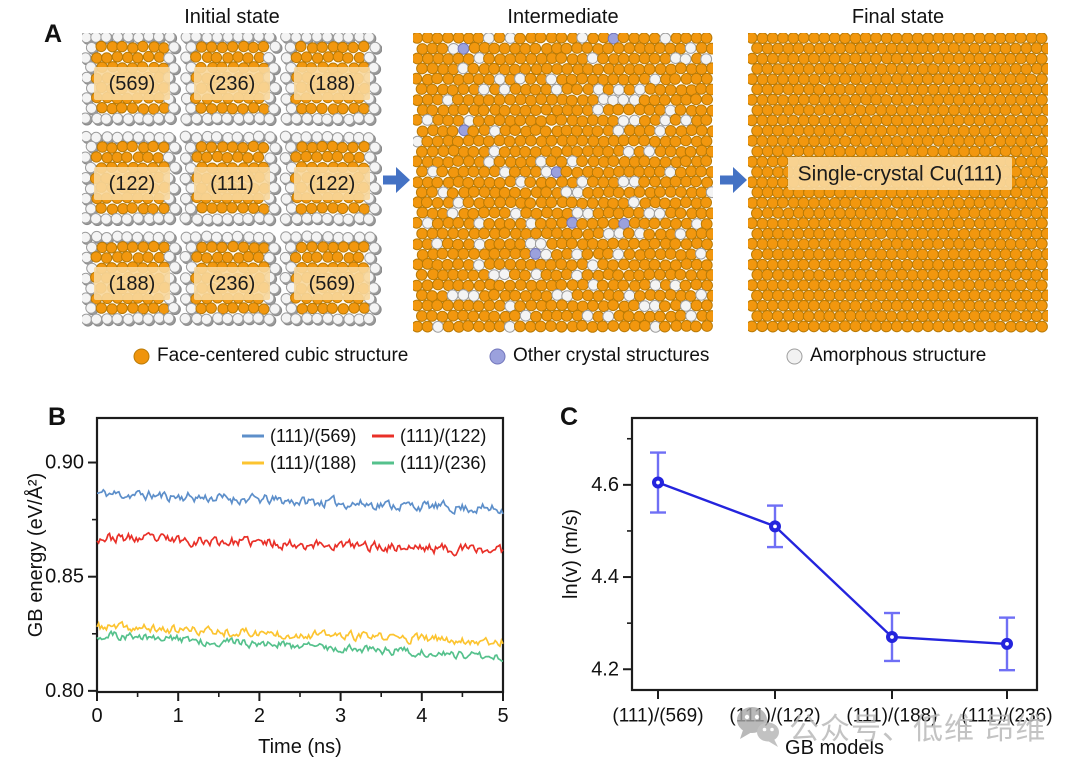 The width and height of the screenshot is (1080, 778). Describe the element at coordinates (733, 180) in the screenshot. I see `arrow-intermediate-to-final-icon` at that location.